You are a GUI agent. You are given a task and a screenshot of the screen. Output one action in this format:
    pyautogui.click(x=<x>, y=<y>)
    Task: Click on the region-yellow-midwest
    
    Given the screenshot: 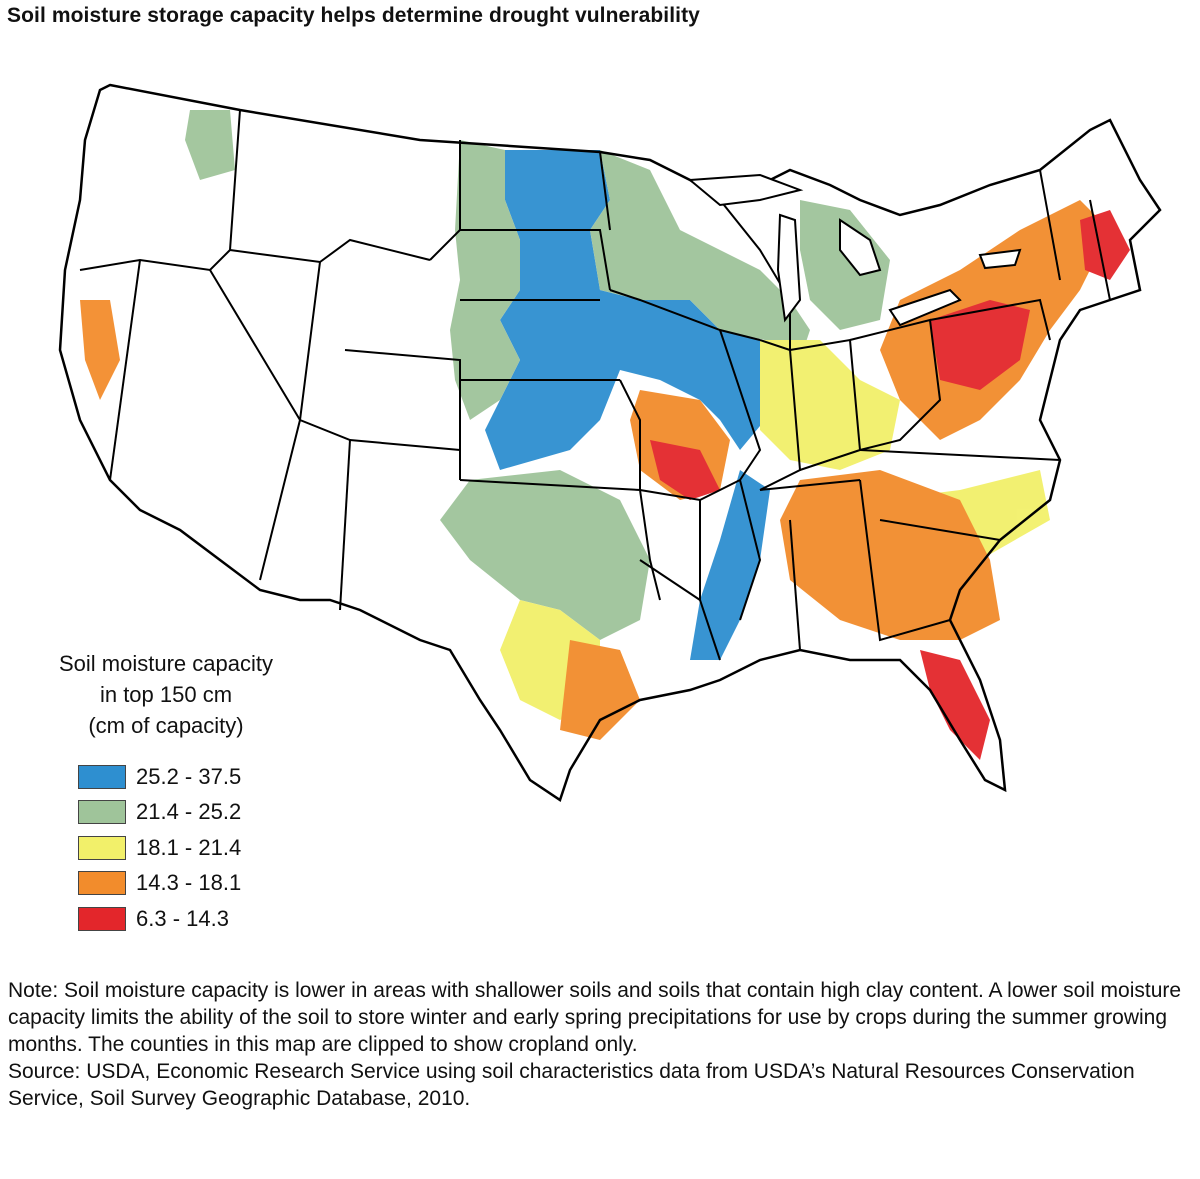 What is the action you would take?
    pyautogui.click(x=830, y=405)
    